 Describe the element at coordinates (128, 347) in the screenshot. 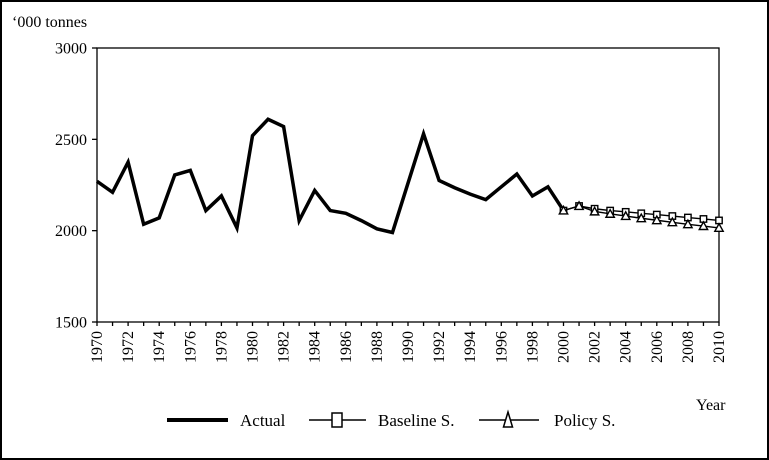

I see `x-axis-tick-label: 1972` at that location.